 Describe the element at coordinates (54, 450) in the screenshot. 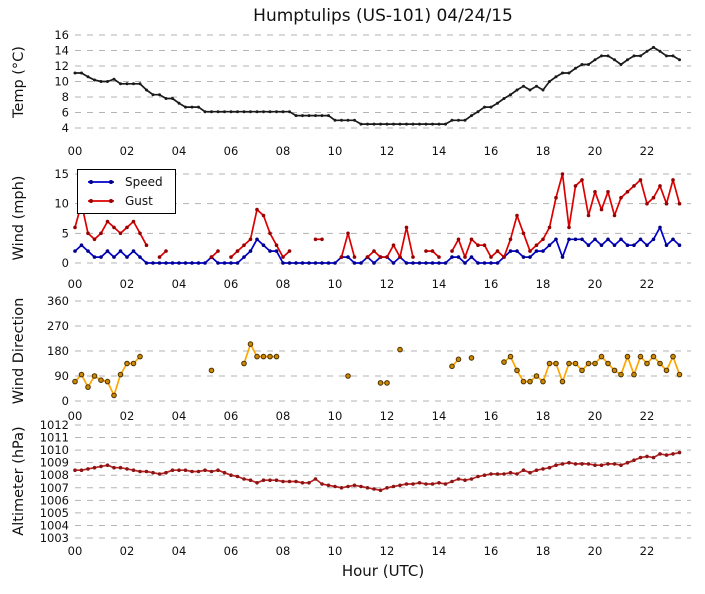

I see `y-tick-label: 1010` at that location.